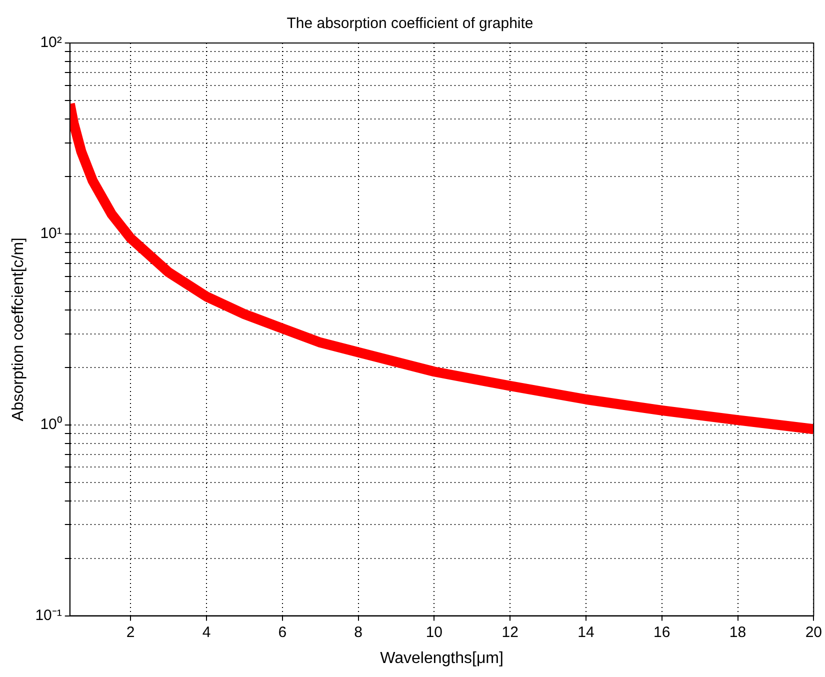 The width and height of the screenshot is (825, 677). Describe the element at coordinates (410, 23) in the screenshot. I see `chart-title: The absorption coefficient of graphite` at that location.